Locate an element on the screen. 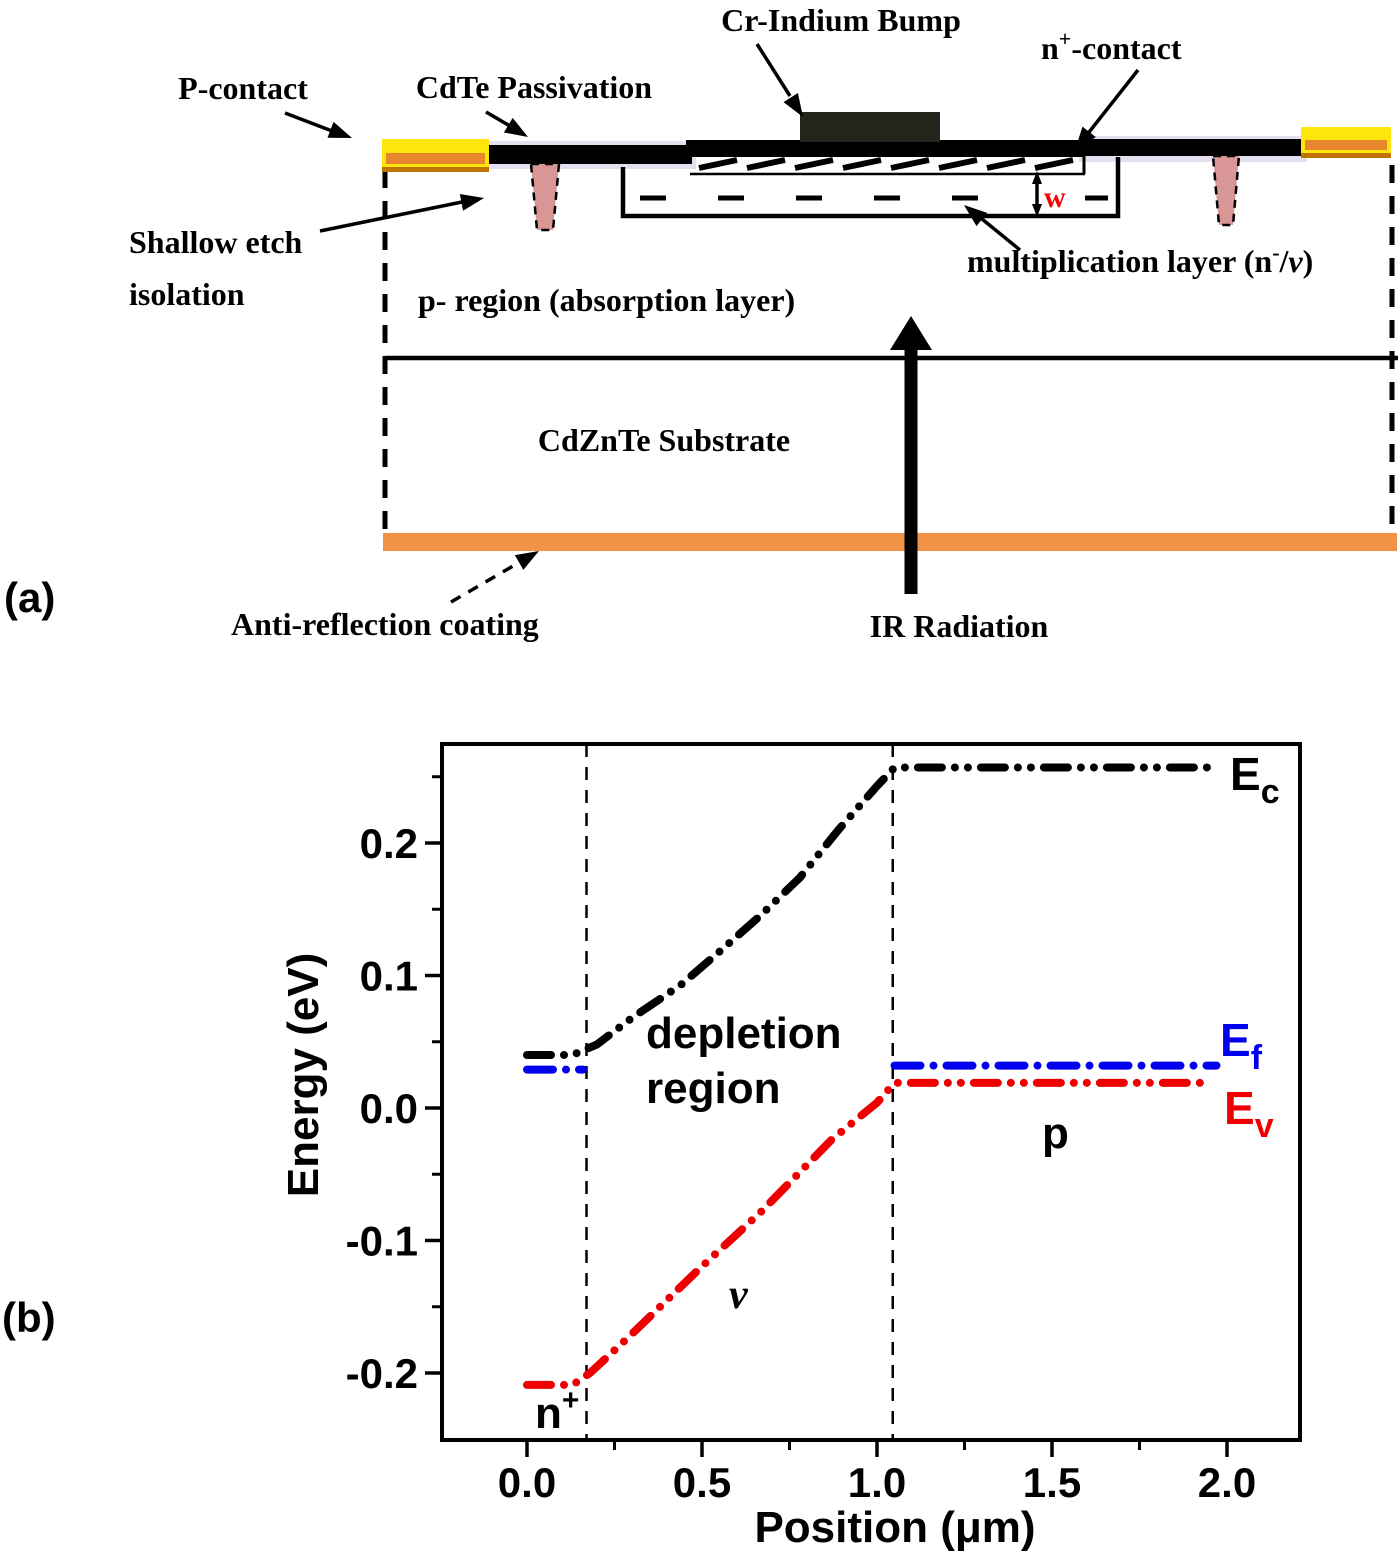  bump-arrow-shaft is located at coordinates (773, 70).